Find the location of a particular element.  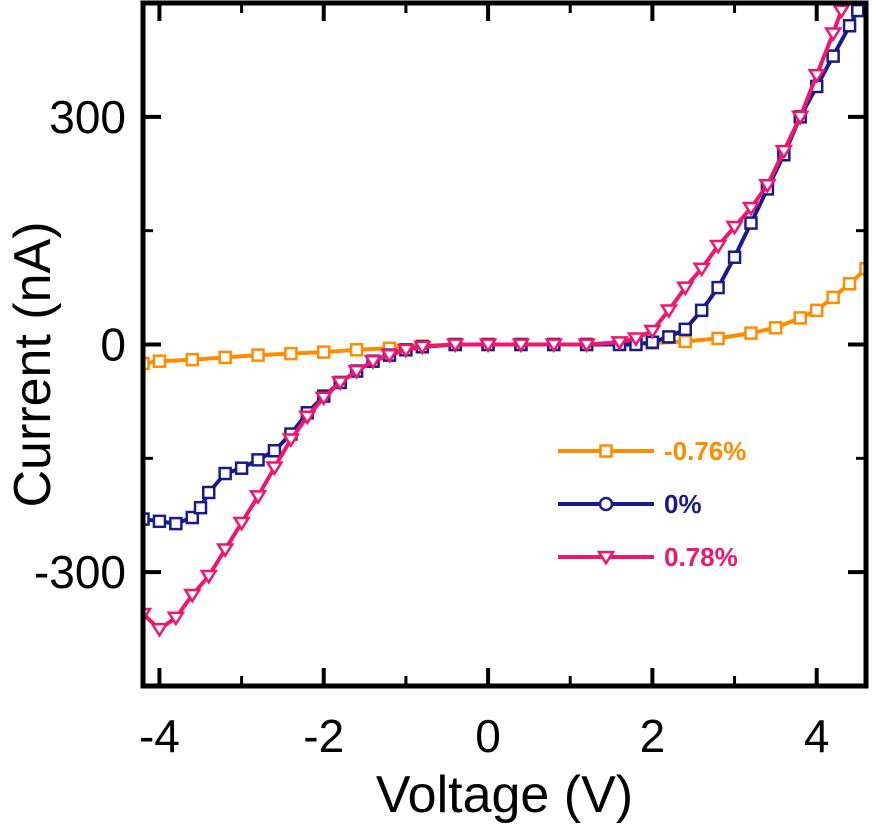

legend-item: 0% is located at coordinates (630, 504).